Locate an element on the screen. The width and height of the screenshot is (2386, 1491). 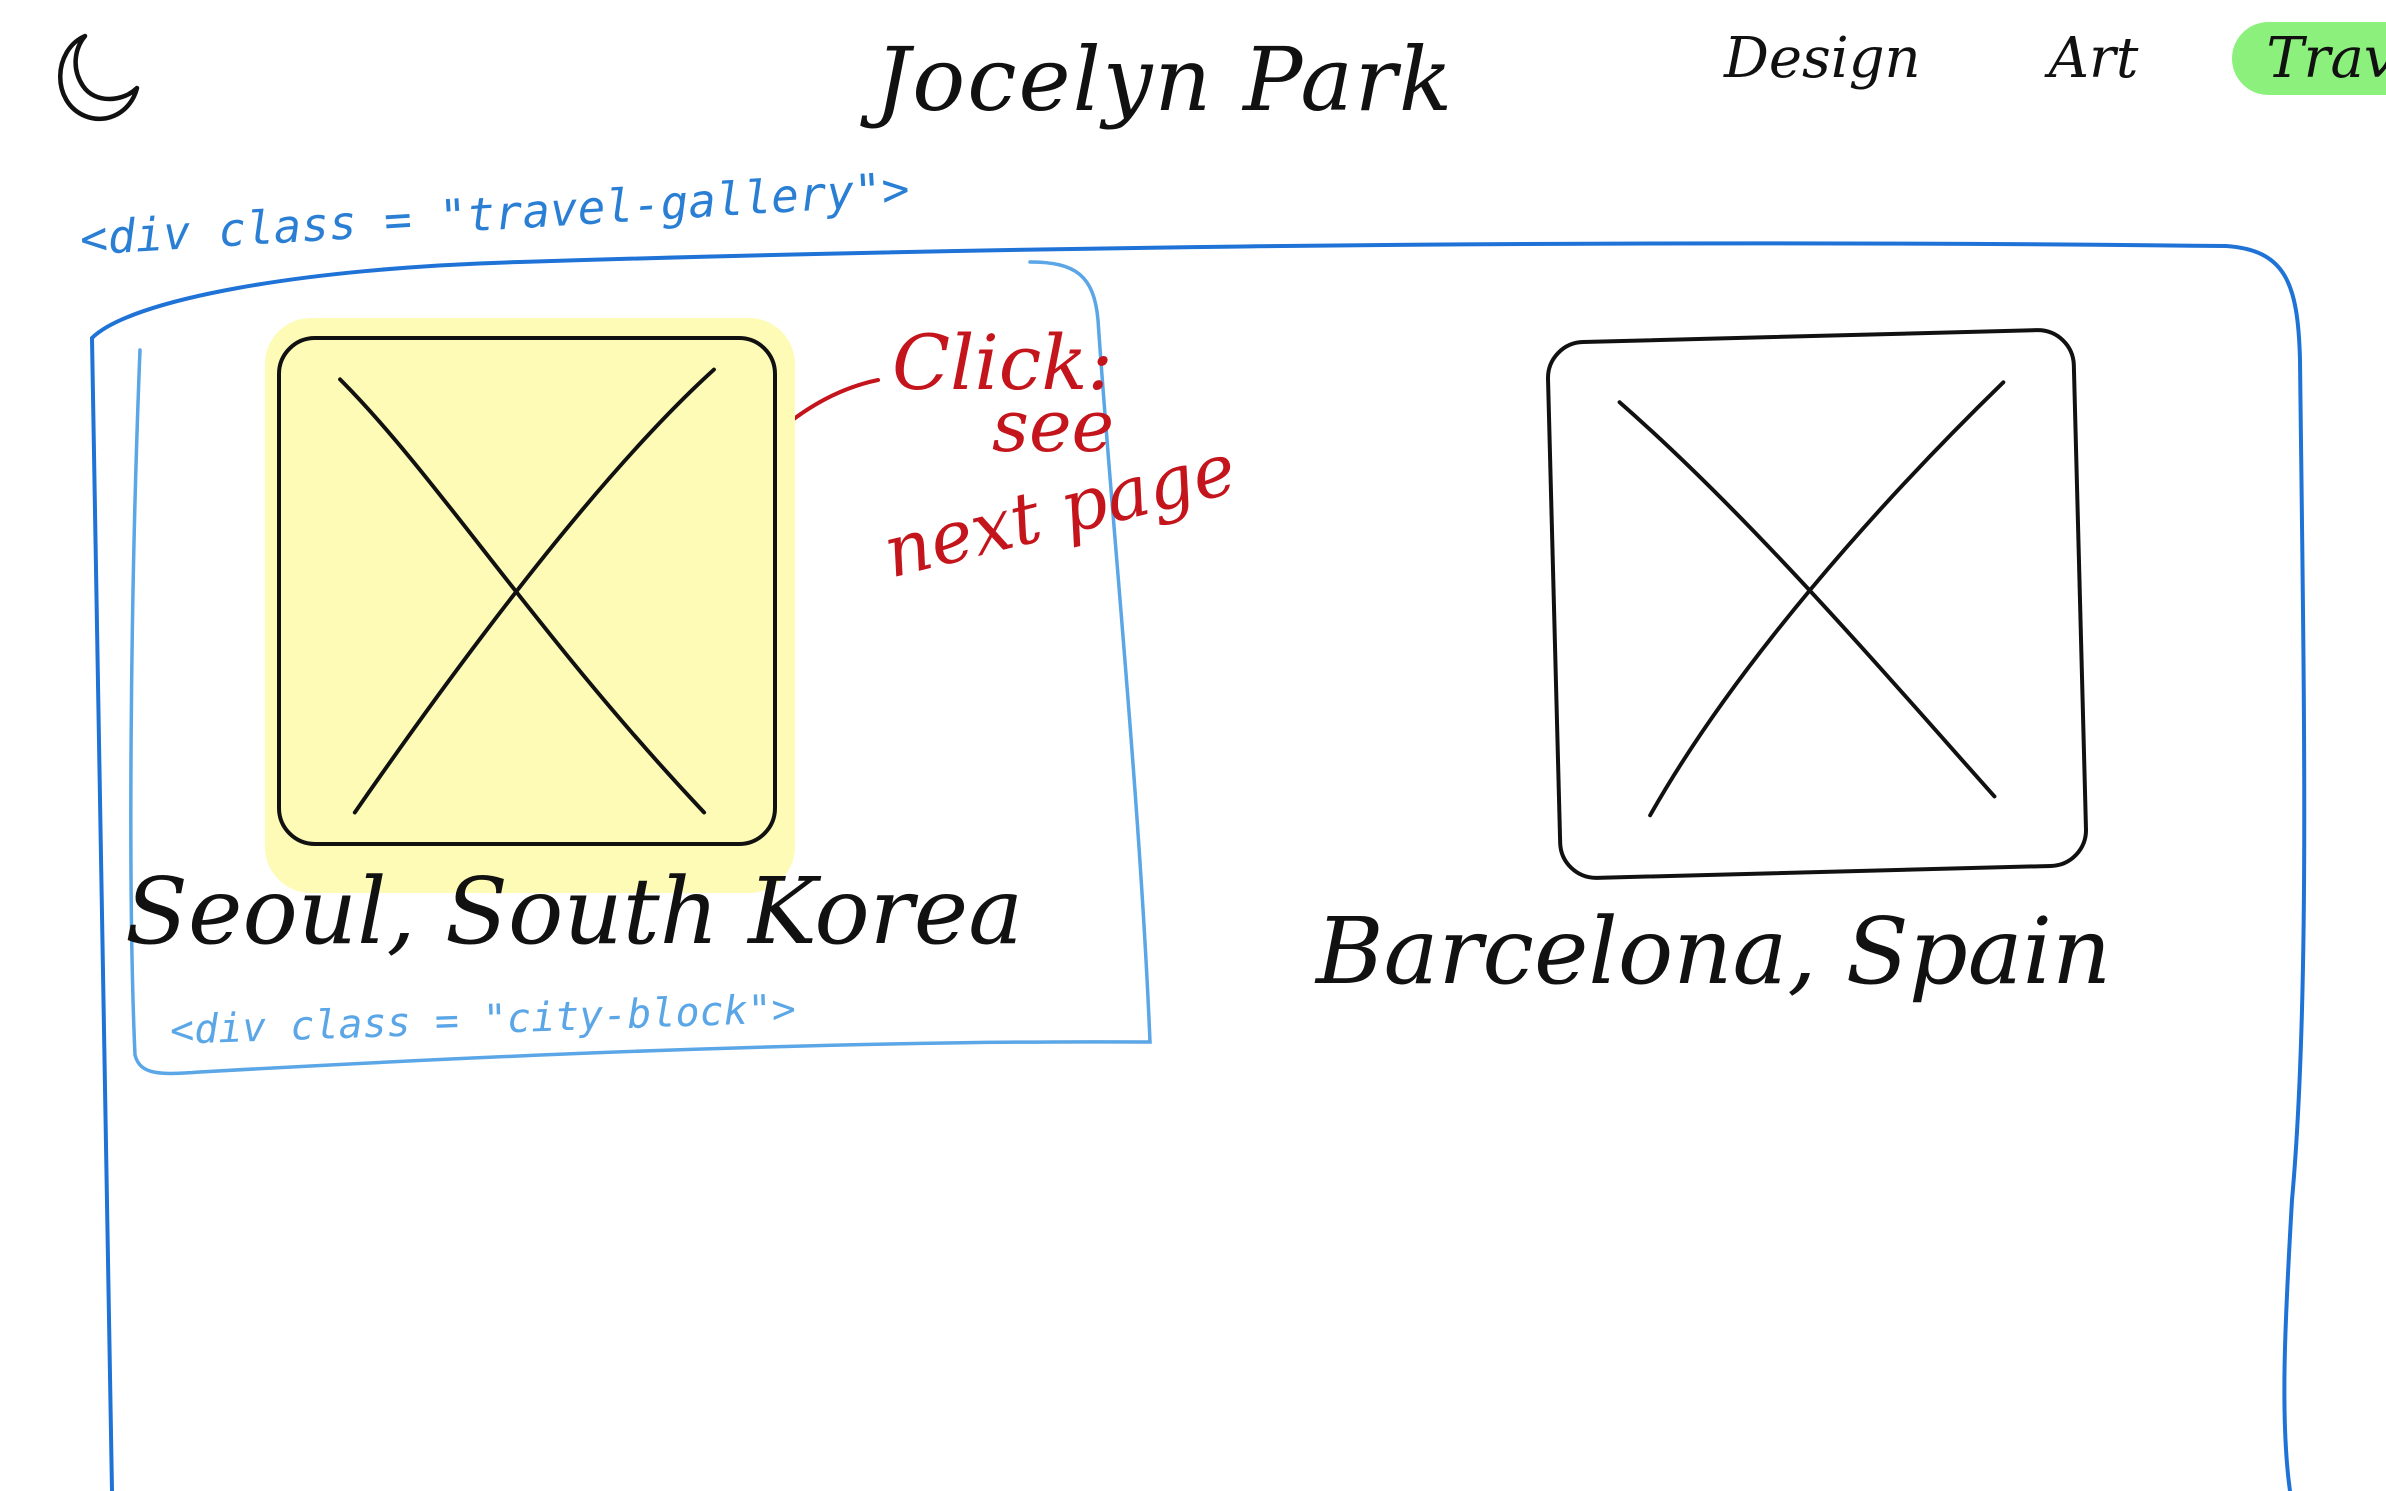
city-name-barcelona: Barcelona, Spain is located at coordinates (1714, 951).